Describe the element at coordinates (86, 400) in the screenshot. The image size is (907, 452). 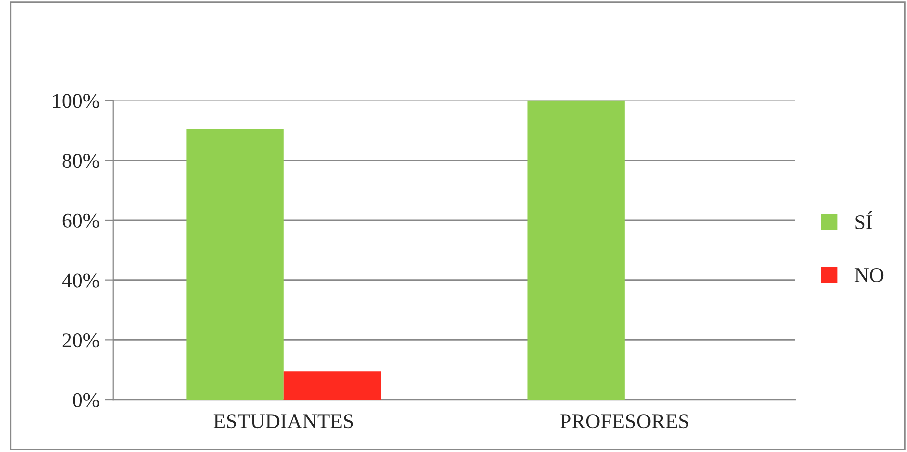
I see `y-tick-label: 0%` at that location.